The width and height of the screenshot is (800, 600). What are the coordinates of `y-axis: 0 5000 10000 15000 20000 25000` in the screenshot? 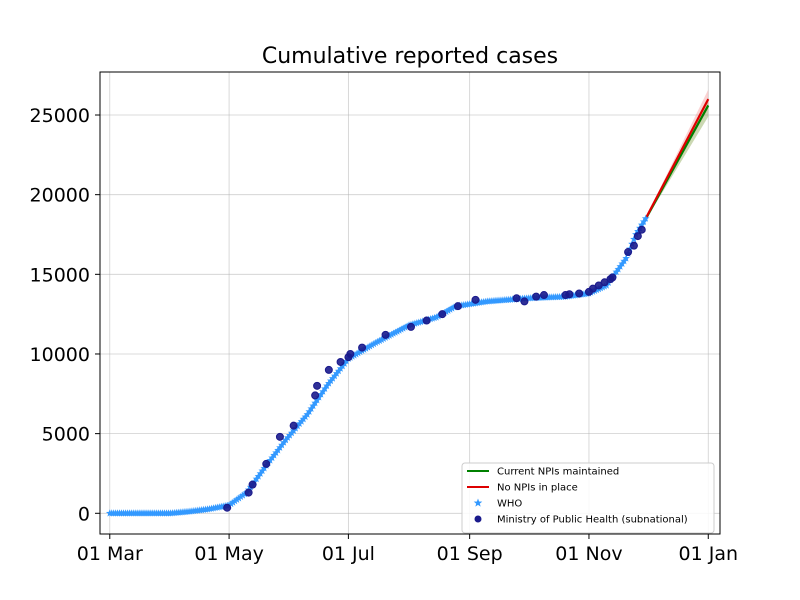 It's located at (65, 315).